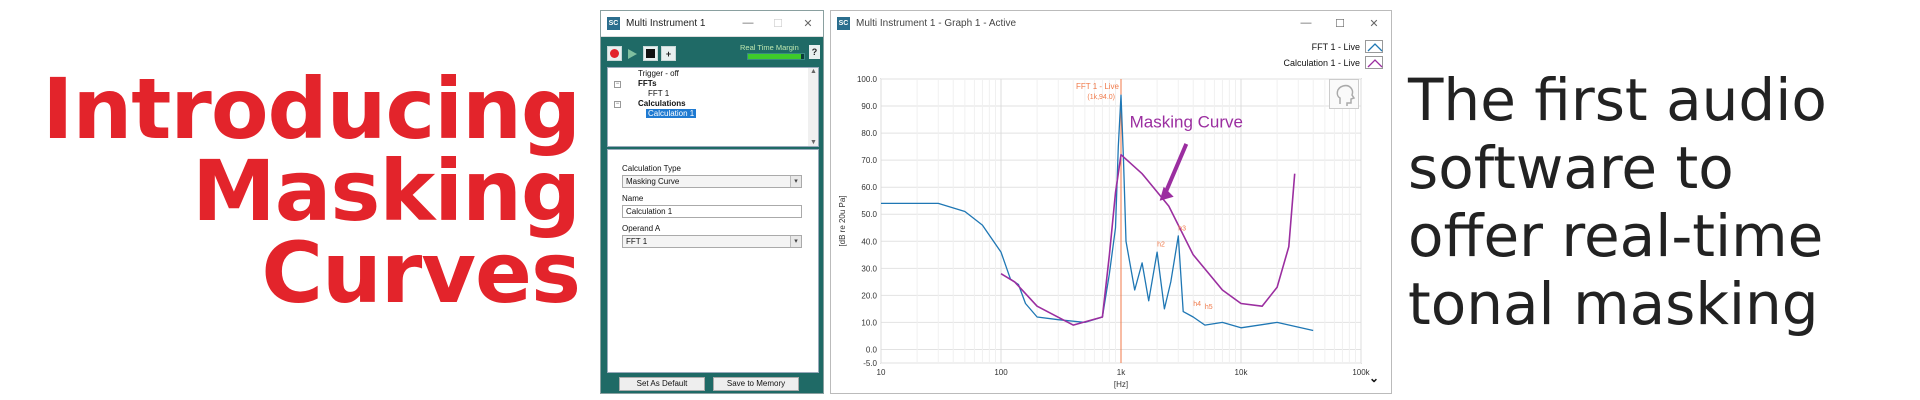 The width and height of the screenshot is (1920, 400). I want to click on x-tick-label: 100, so click(1001, 372).